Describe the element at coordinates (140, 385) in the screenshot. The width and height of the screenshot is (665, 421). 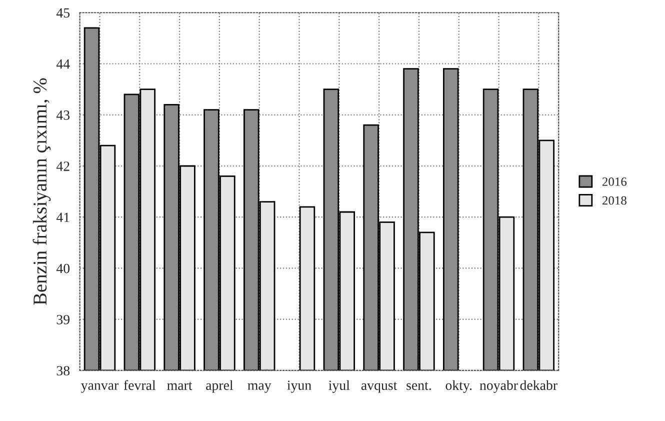
I see `x-tick-label: fevral` at that location.